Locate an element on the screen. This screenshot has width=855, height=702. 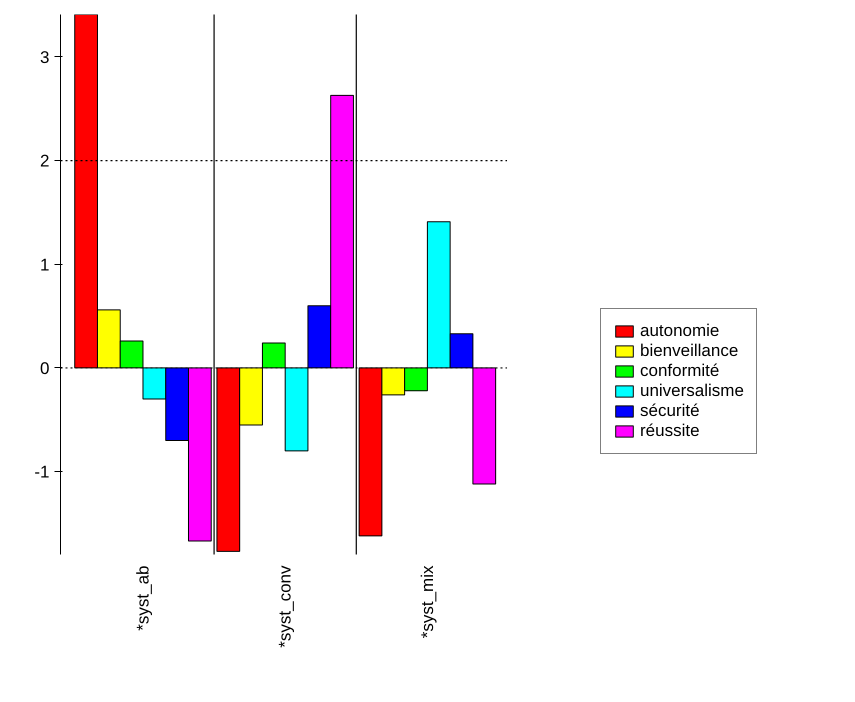
x-tick-label: *syst_mix is located at coordinates (427, 601).